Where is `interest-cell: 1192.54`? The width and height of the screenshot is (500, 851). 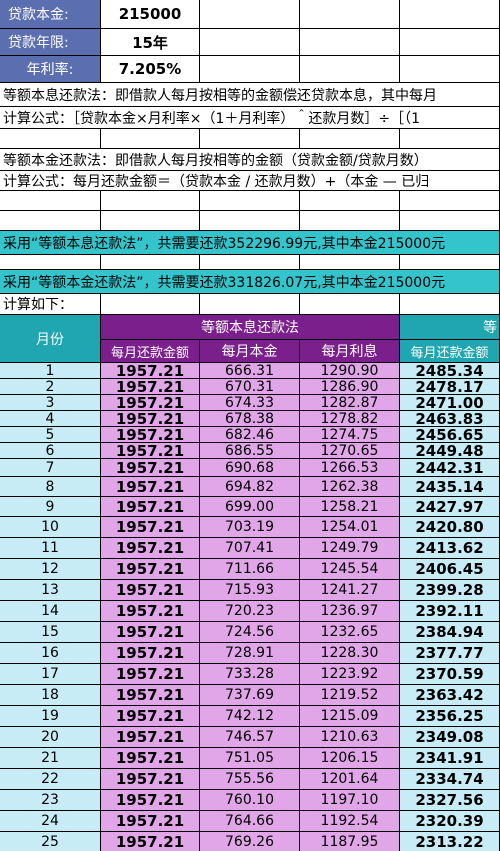
interest-cell: 1192.54 is located at coordinates (350, 821).